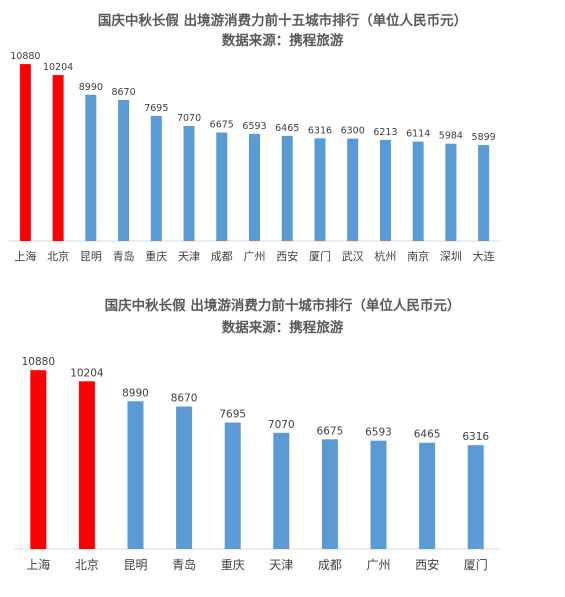 This screenshot has width=565, height=597. I want to click on data-label: 6213, so click(385, 132).